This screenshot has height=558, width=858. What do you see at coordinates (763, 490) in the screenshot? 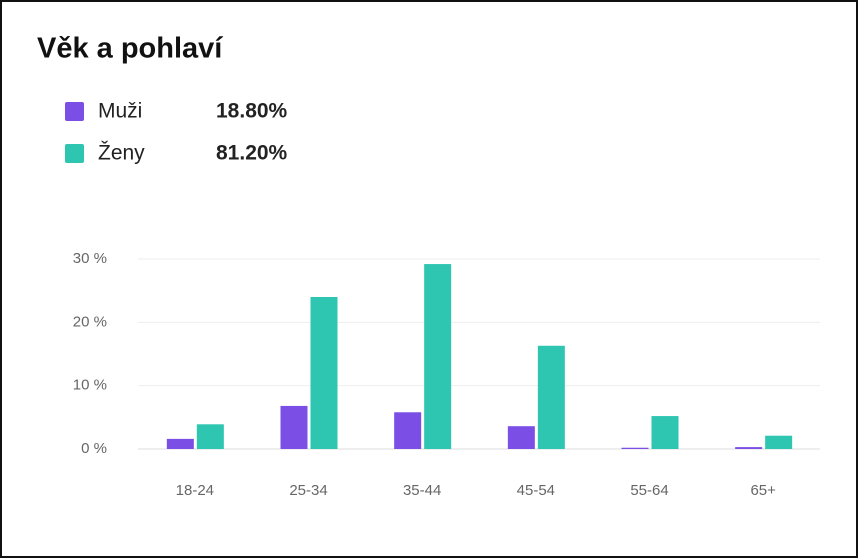
I see `x-tick-label: 65+` at bounding box center [763, 490].